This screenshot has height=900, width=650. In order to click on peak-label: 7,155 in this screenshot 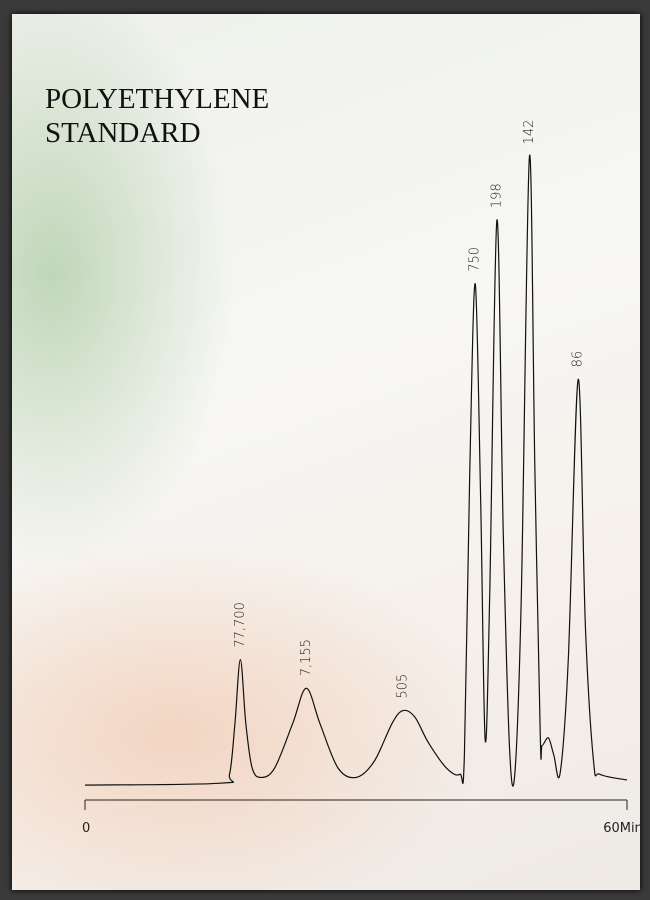, I will do `click(306, 657)`.